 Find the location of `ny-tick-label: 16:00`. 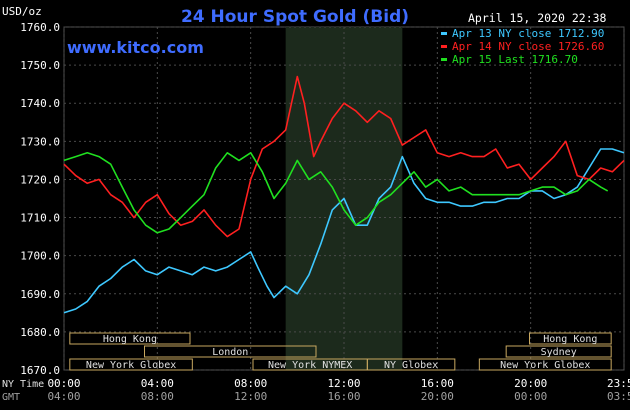

ny-tick-label: 16:00 is located at coordinates (437, 383).